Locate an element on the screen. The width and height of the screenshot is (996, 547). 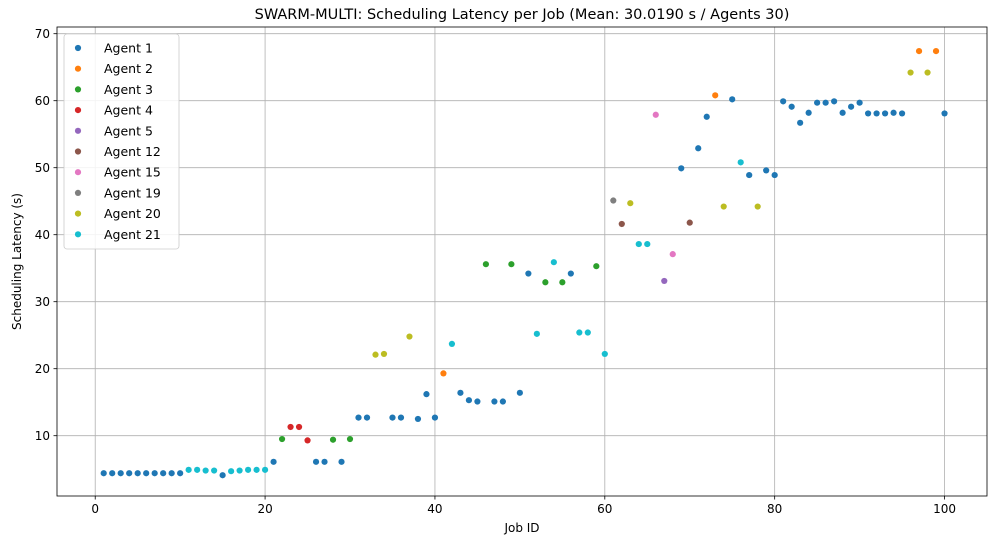
y-tick-label: 10 is located at coordinates (42, 436).